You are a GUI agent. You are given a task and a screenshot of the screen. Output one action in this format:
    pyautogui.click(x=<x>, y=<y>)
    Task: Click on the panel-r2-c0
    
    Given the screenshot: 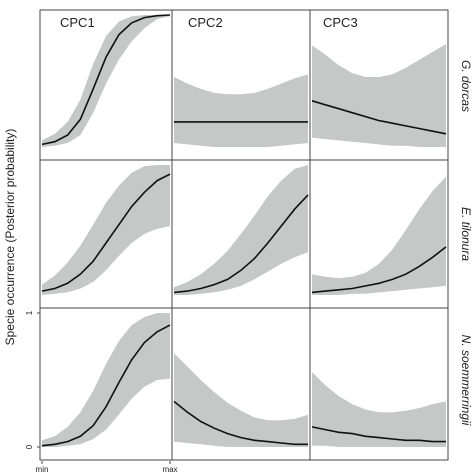 What is the action you would take?
    pyautogui.click(x=106, y=384)
    